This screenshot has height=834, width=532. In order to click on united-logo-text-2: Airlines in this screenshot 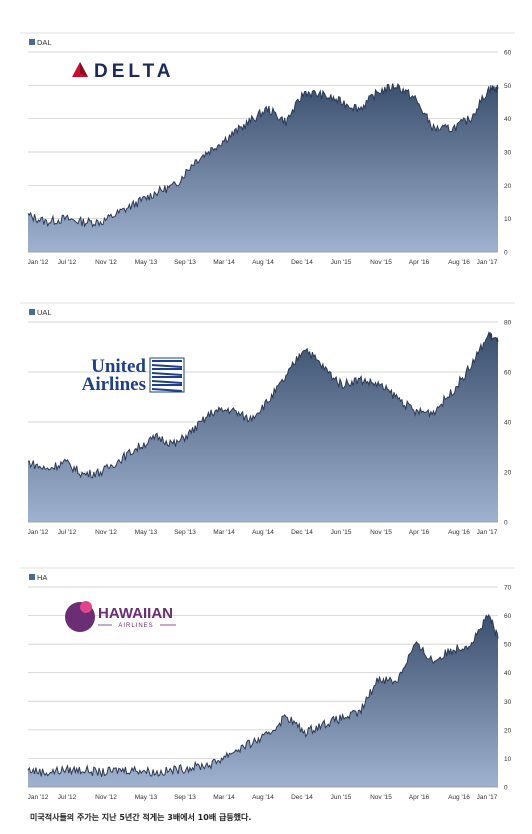, I will do `click(114, 384)`.